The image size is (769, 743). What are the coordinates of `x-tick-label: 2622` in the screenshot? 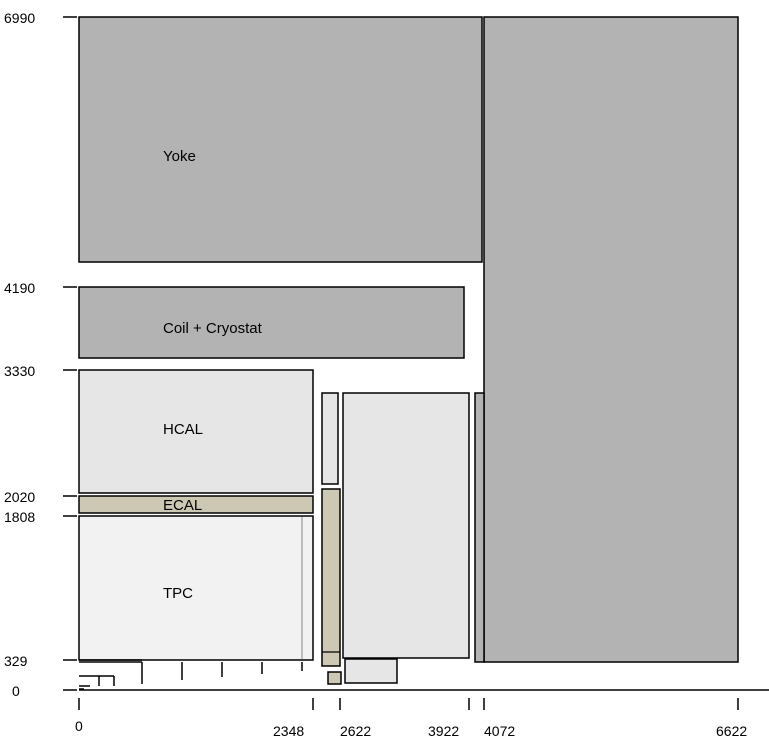 It's located at (355, 731).